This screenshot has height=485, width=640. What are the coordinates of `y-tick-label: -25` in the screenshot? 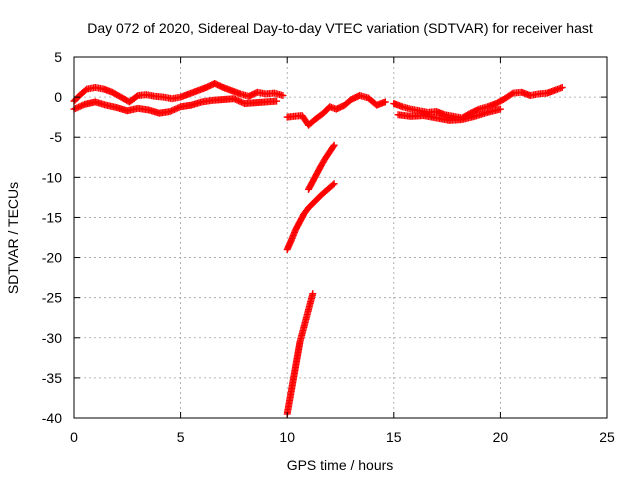 It's located at (52, 298).